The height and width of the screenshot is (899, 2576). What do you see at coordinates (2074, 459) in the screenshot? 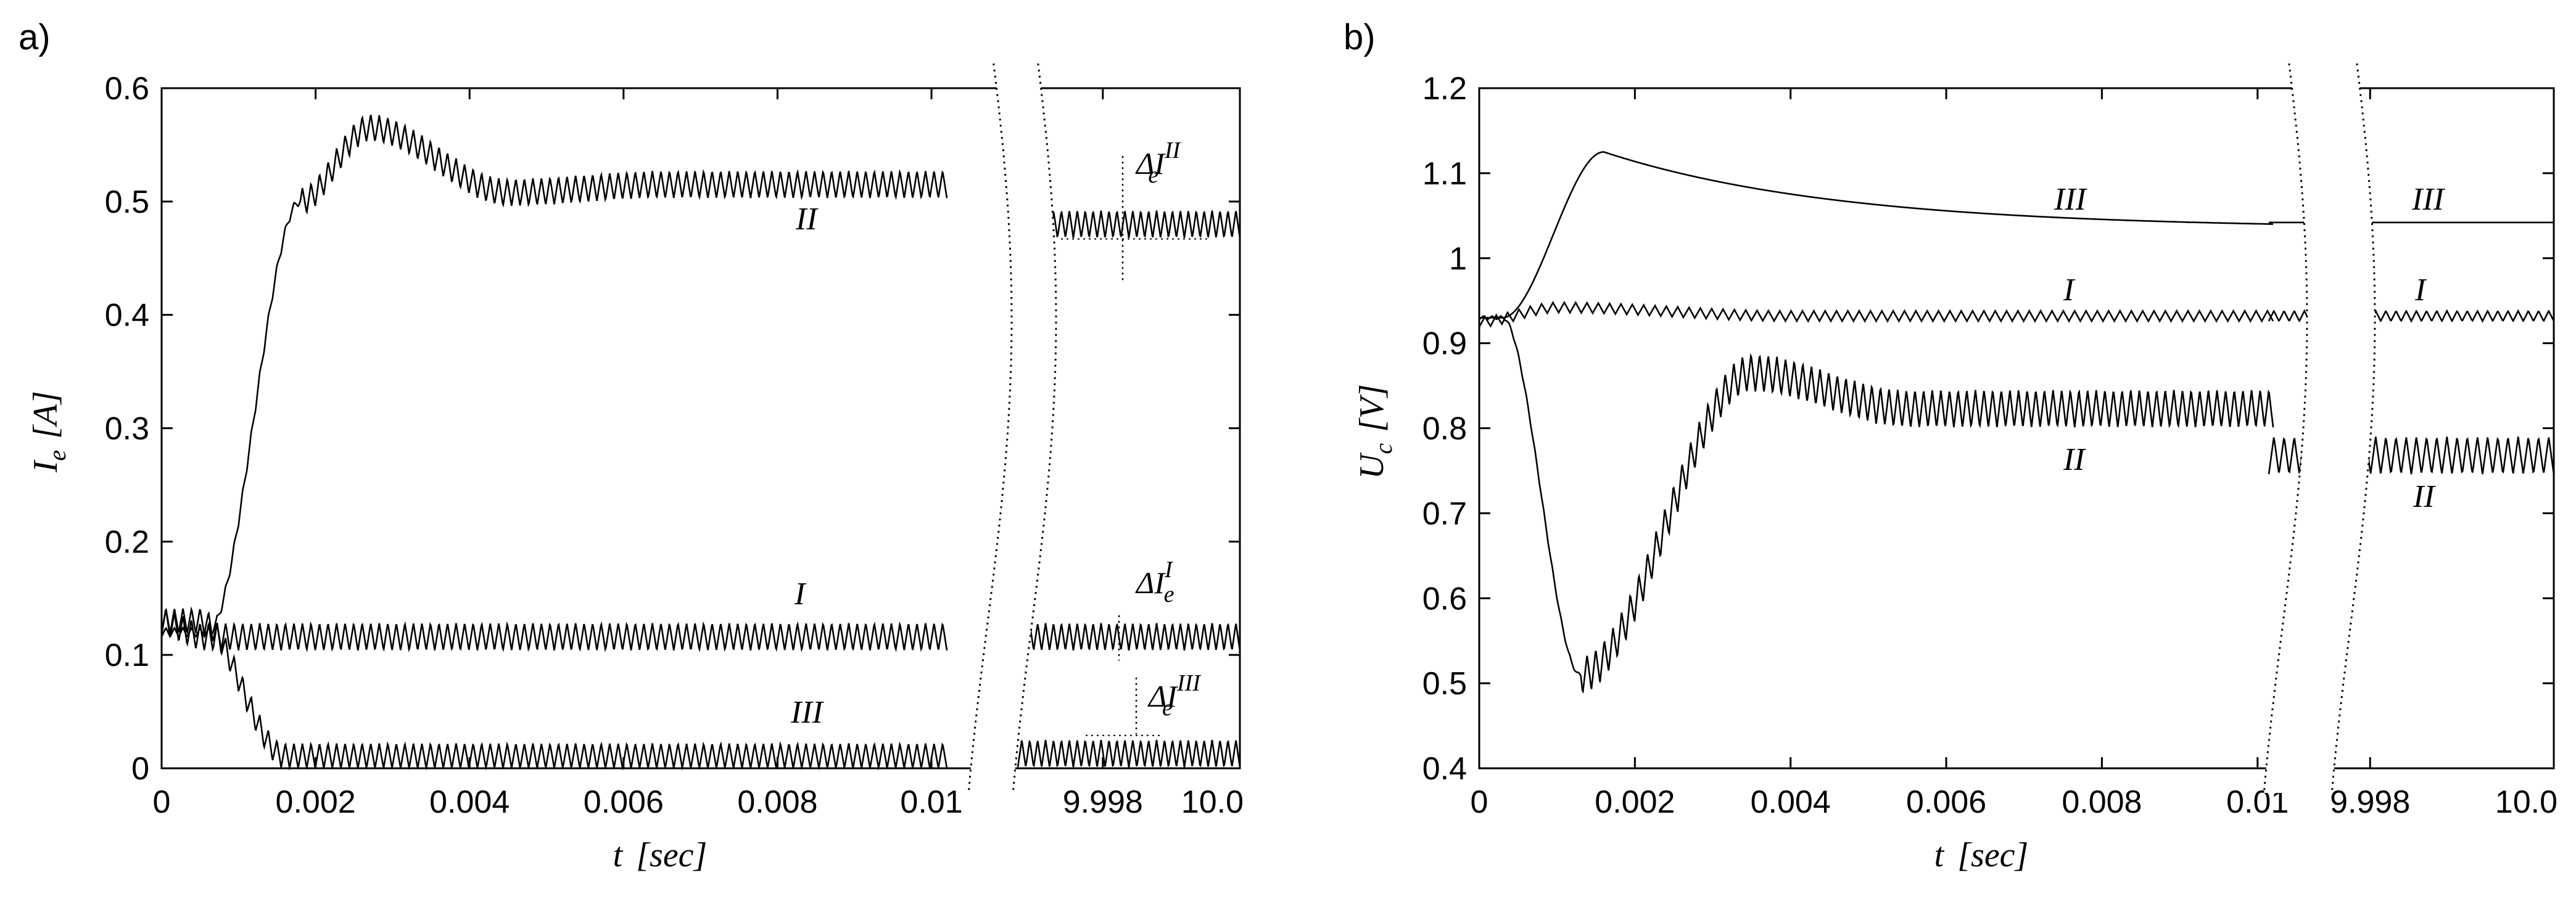
I see `panel-b-curve-label-II: II` at bounding box center [2074, 459].